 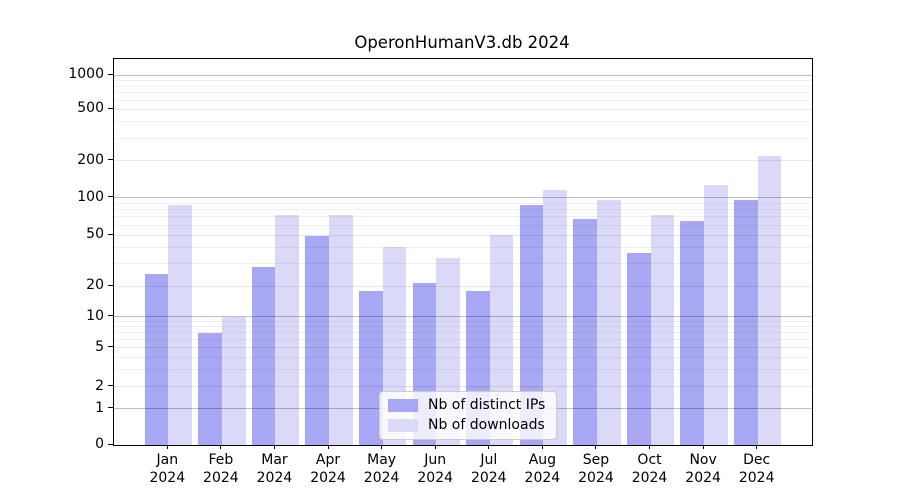 I want to click on y-tick-label-100: 100, so click(x=90, y=196).